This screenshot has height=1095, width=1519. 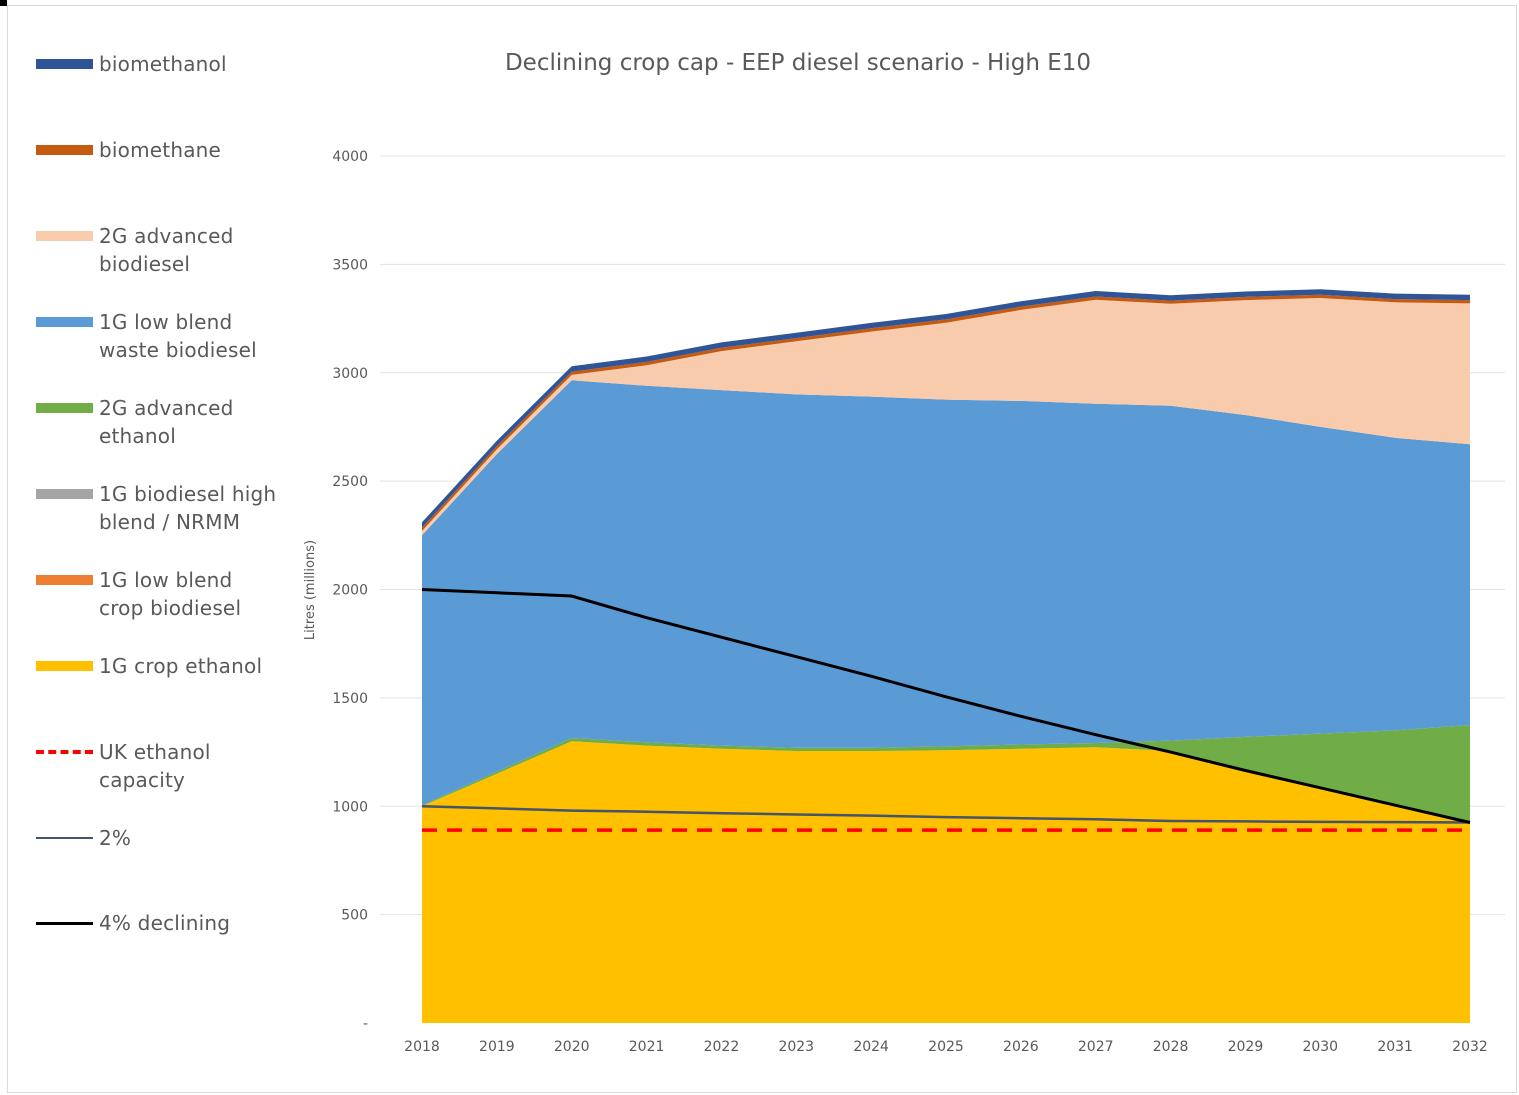 What do you see at coordinates (188, 508) in the screenshot?
I see `legend-label: 1G biodiesel high blend / NRMM` at bounding box center [188, 508].